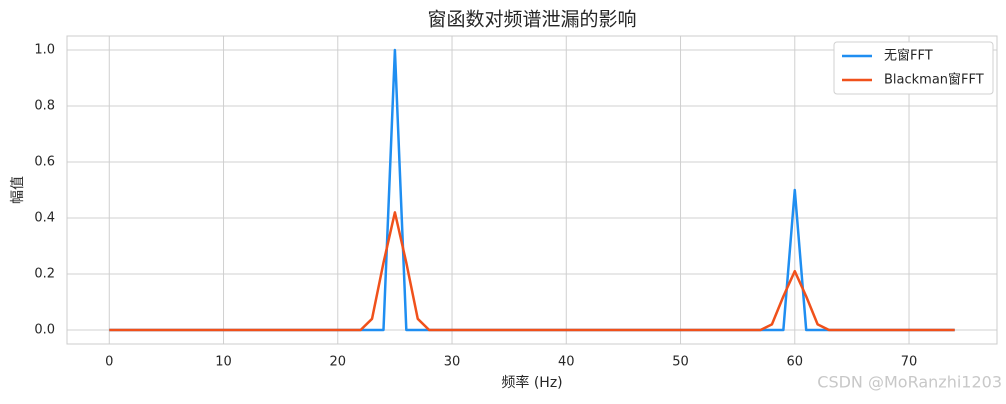 The image size is (1006, 404). Describe the element at coordinates (908, 56) in the screenshot. I see `legend-label: 无窗FFT` at that location.